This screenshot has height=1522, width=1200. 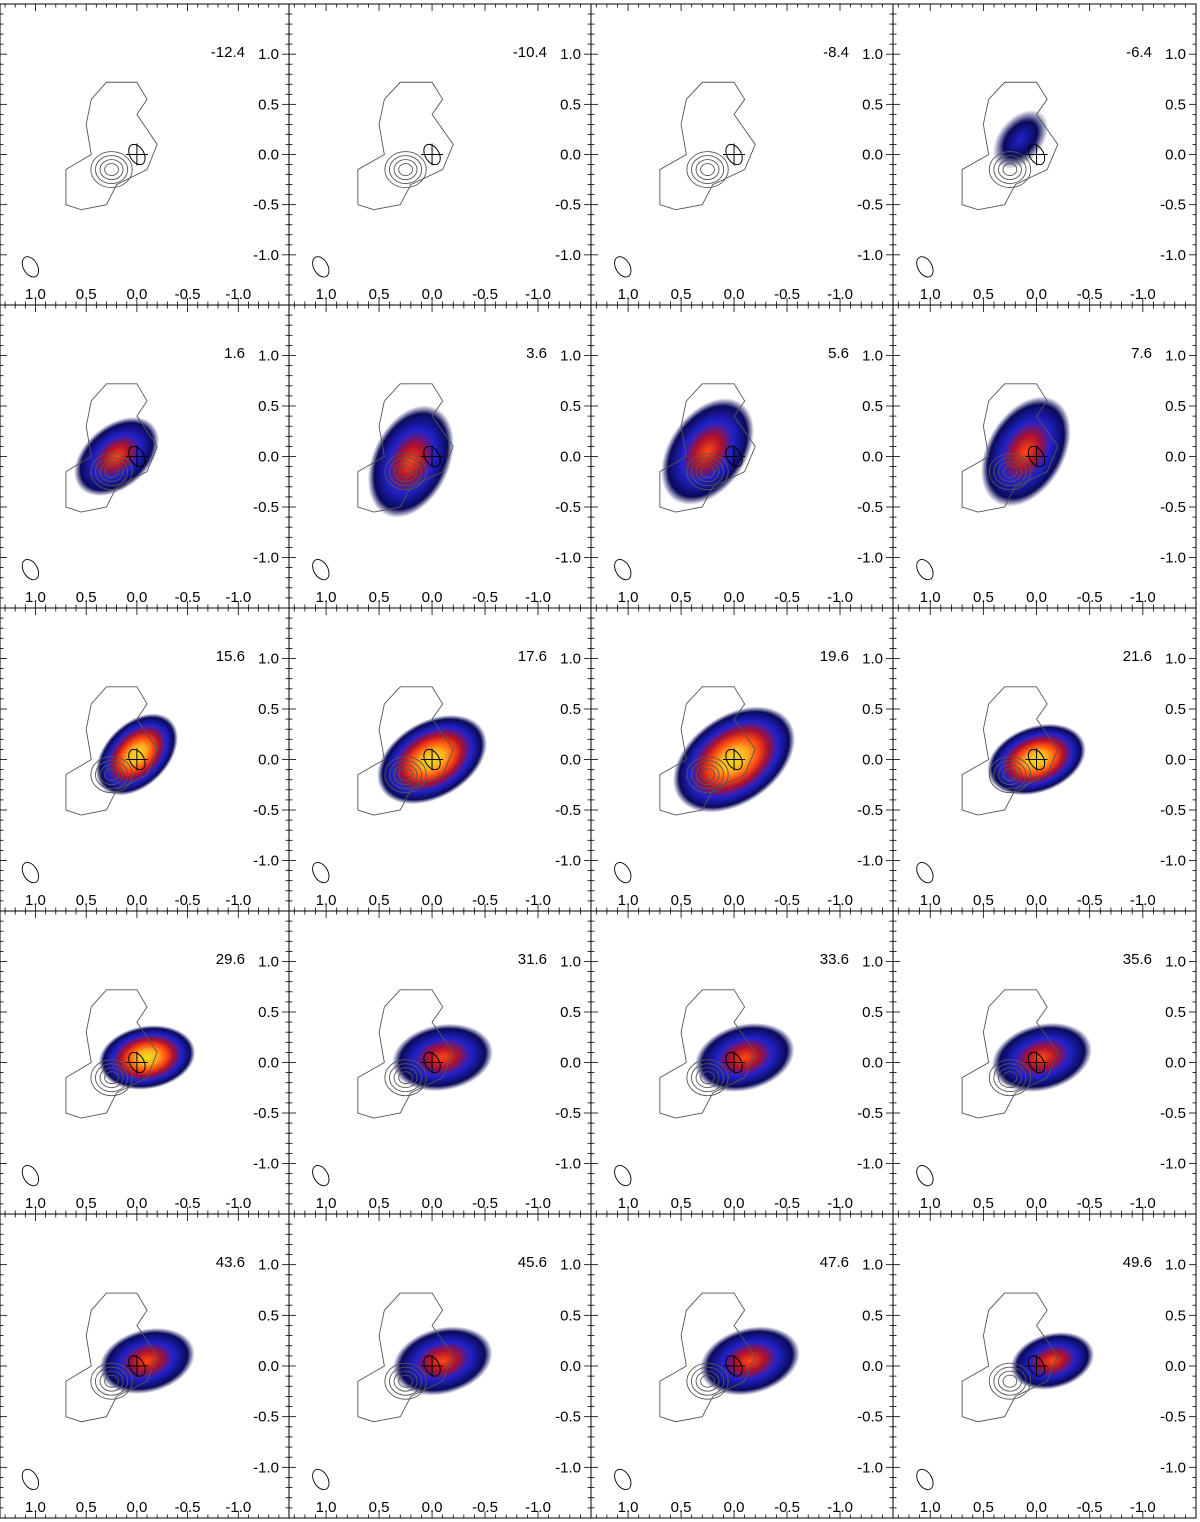 I want to click on panel-19: 1.0 0.5 0.0 -0.5 -1.0 1.0 0.5 0.0 -0.5 -1.0 47.6, so click(x=742, y=1366).